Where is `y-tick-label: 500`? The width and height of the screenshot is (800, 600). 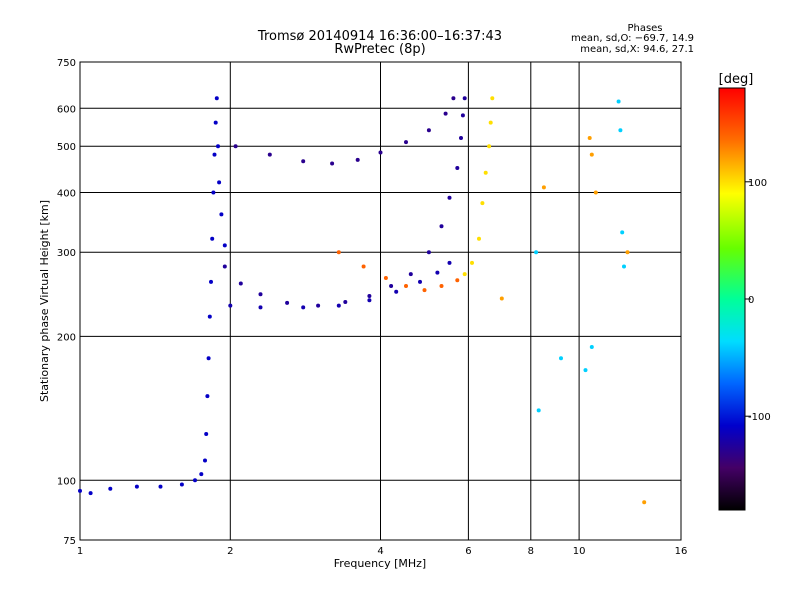 y-tick-label: 500 is located at coordinates (66, 147).